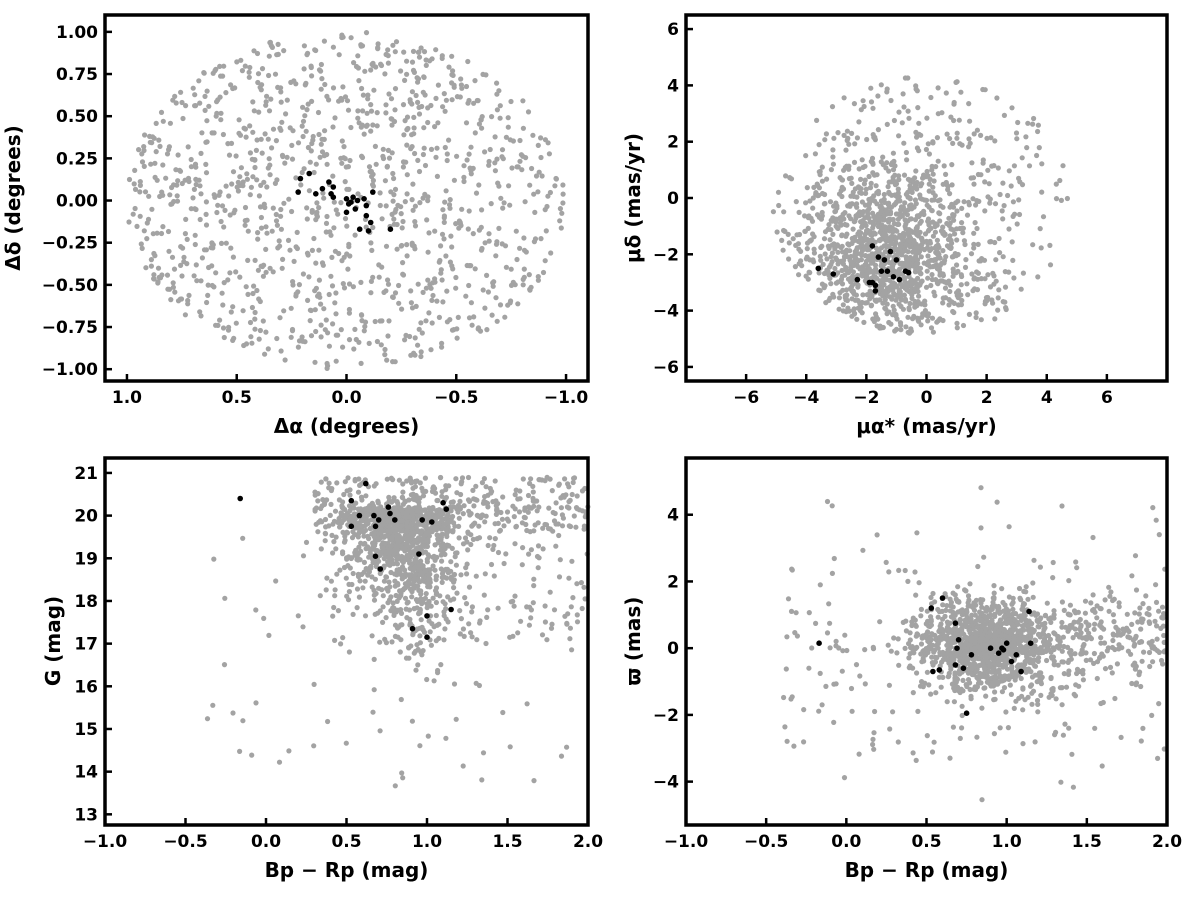 Image resolution: width=1200 pixels, height=900 pixels. What do you see at coordinates (77, 33) in the screenshot?
I see `y-tick-label: 1.00` at bounding box center [77, 33].